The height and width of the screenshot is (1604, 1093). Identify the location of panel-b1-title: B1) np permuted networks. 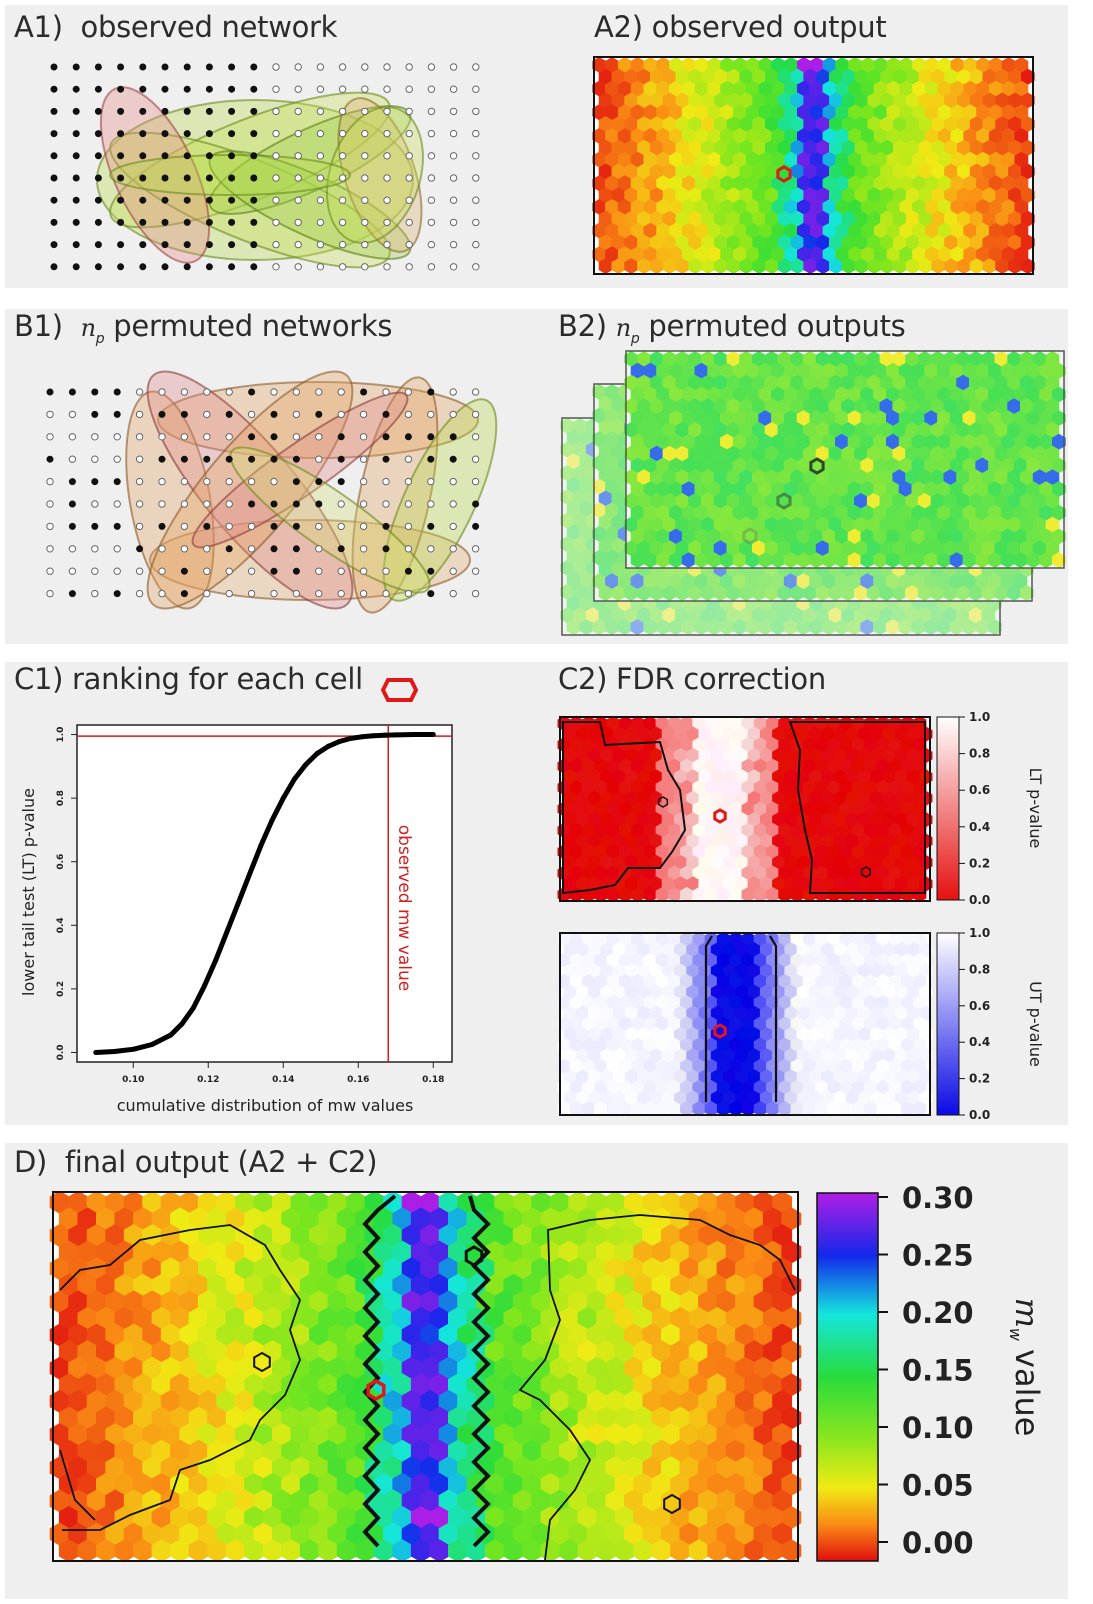
(203, 328).